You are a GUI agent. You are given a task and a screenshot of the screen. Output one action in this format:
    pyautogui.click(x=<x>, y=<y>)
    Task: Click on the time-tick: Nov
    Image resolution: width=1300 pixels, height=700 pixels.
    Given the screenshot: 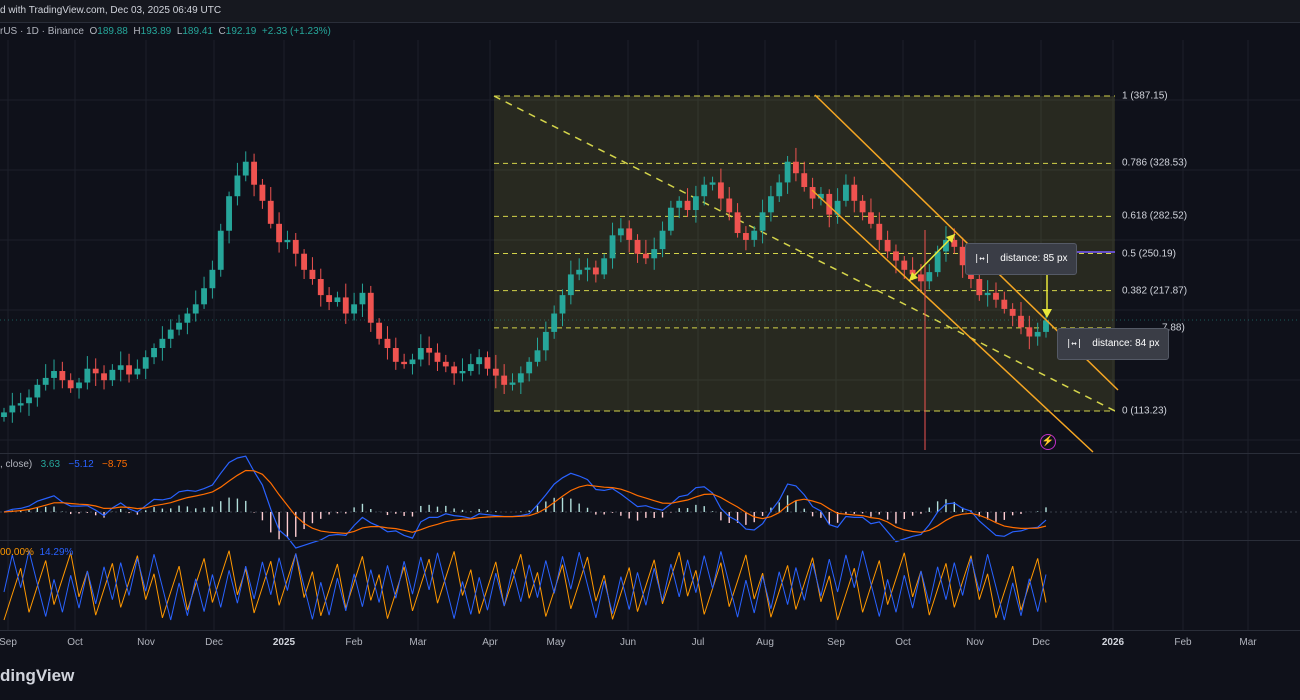 What is the action you would take?
    pyautogui.click(x=146, y=642)
    